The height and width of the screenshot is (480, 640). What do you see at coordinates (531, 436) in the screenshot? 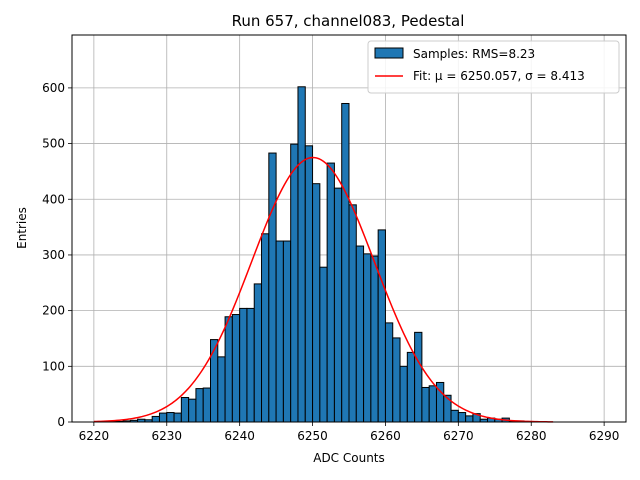
I see `x-tick-label: 6280` at bounding box center [531, 436].